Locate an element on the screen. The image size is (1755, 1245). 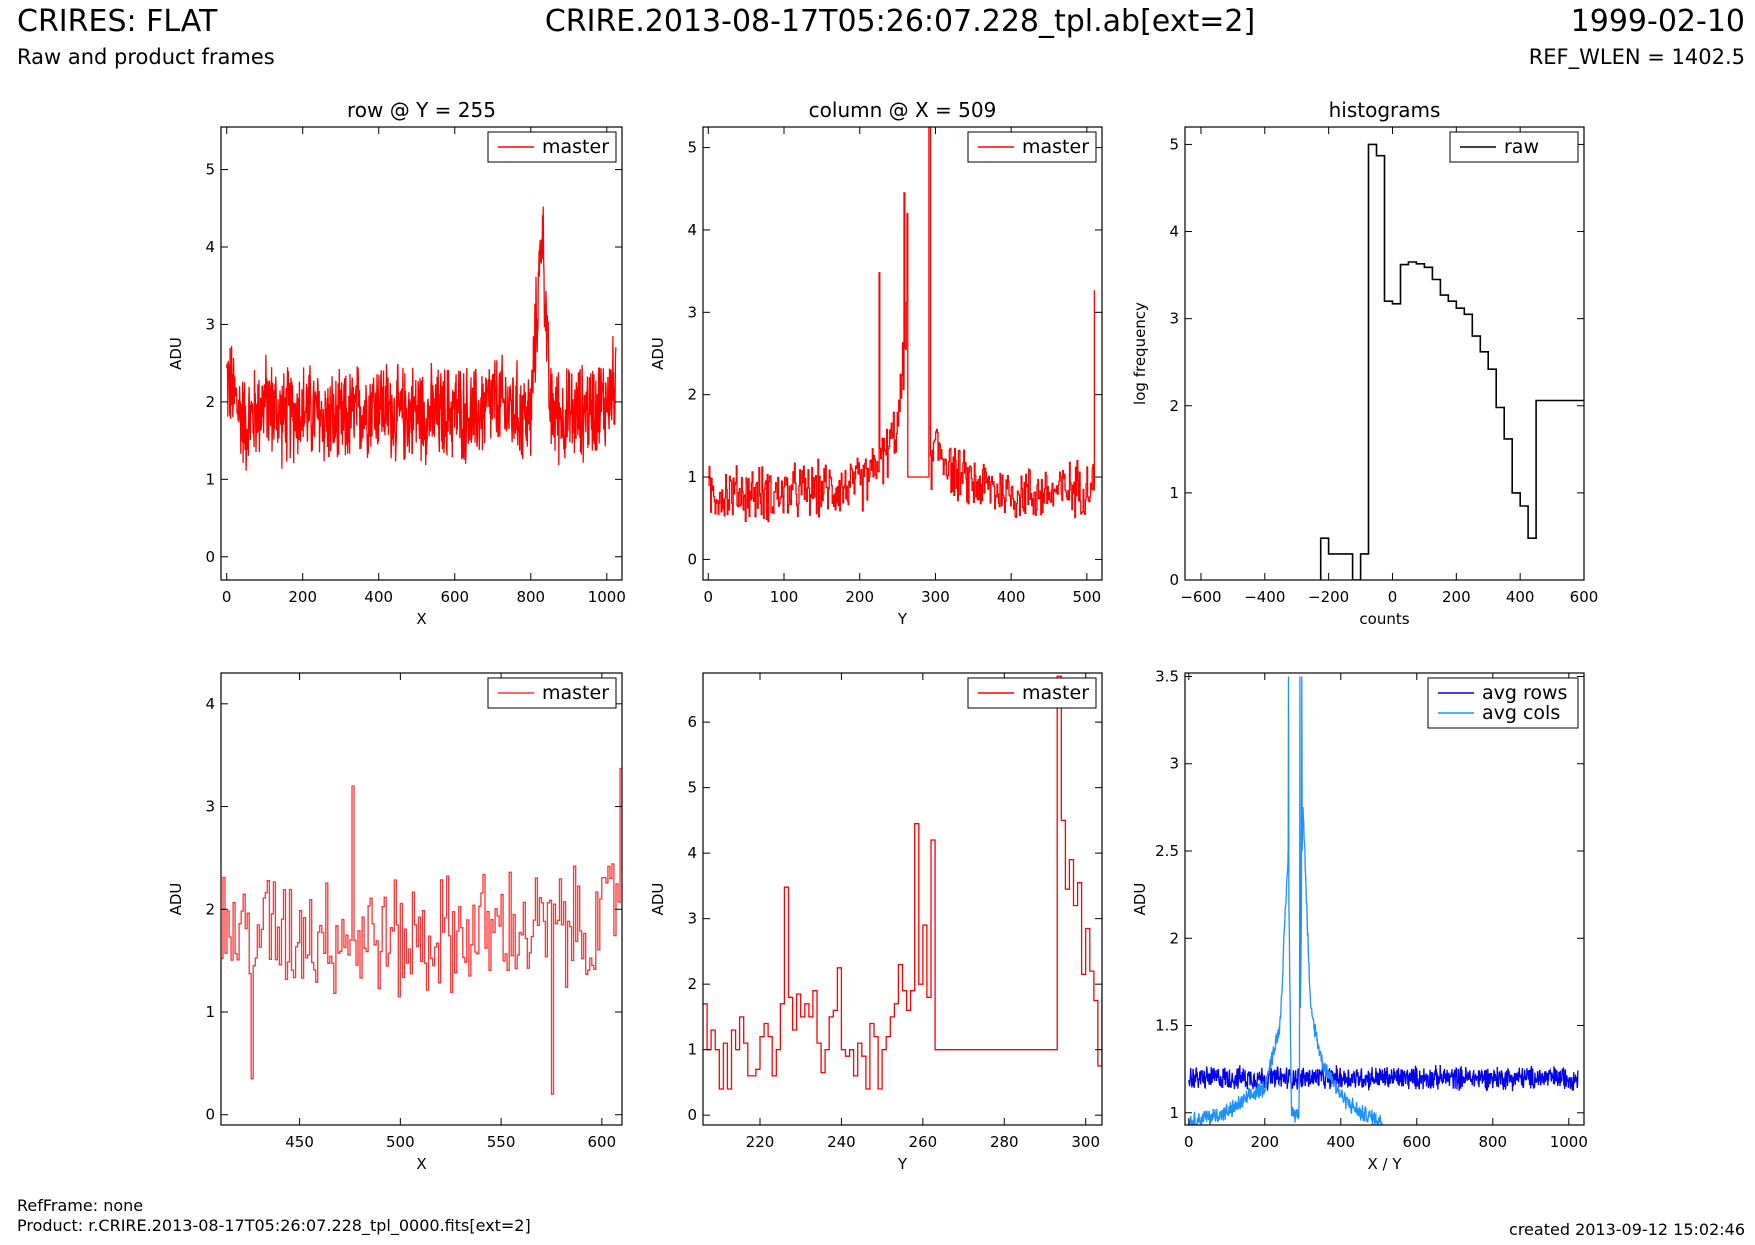
x-tick-label: 220 is located at coordinates (760, 1142).